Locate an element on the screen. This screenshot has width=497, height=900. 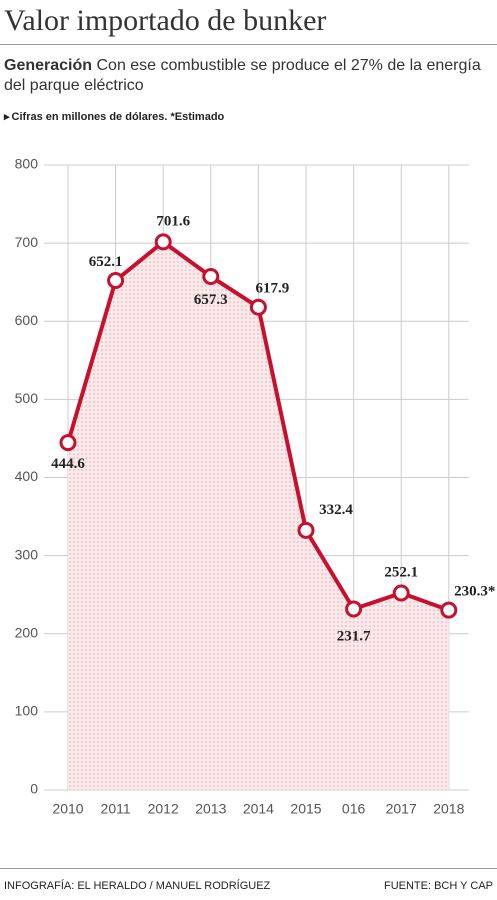
y-tick-label: 800 is located at coordinates (27, 164).